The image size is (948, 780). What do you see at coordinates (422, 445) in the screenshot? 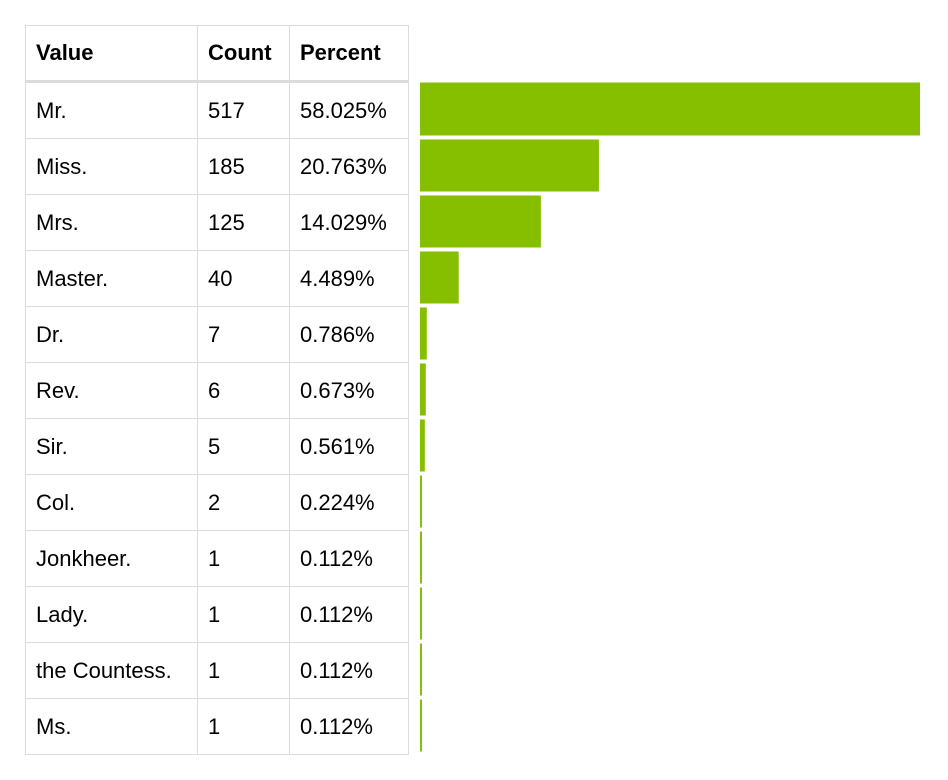
I see `bar-sir` at bounding box center [422, 445].